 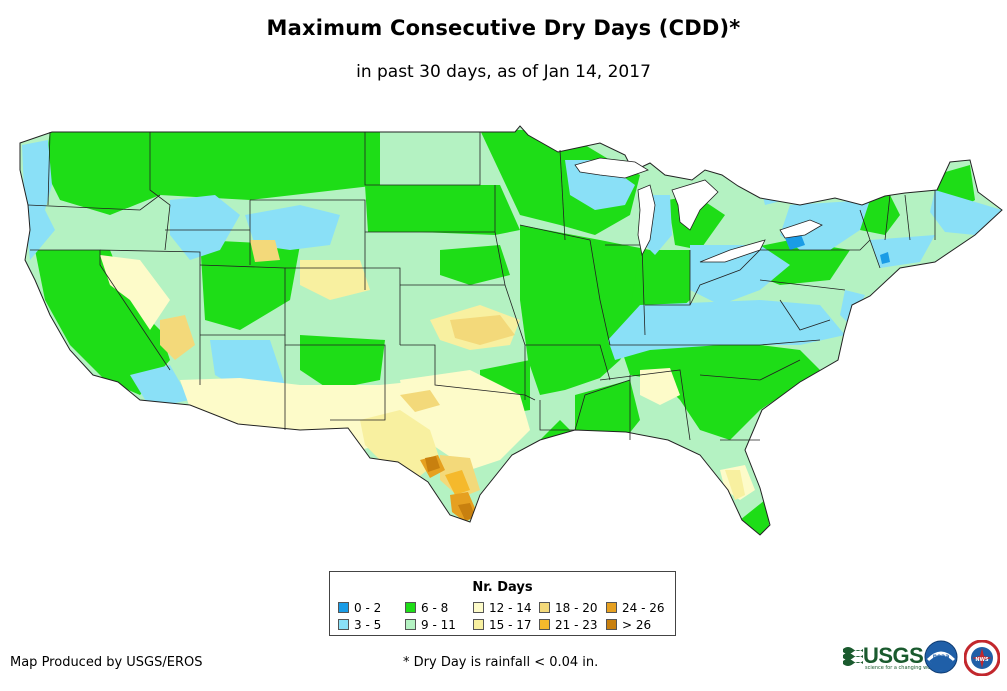 I want to click on legend-item-6-8: 6 - 8, so click(x=426, y=608).